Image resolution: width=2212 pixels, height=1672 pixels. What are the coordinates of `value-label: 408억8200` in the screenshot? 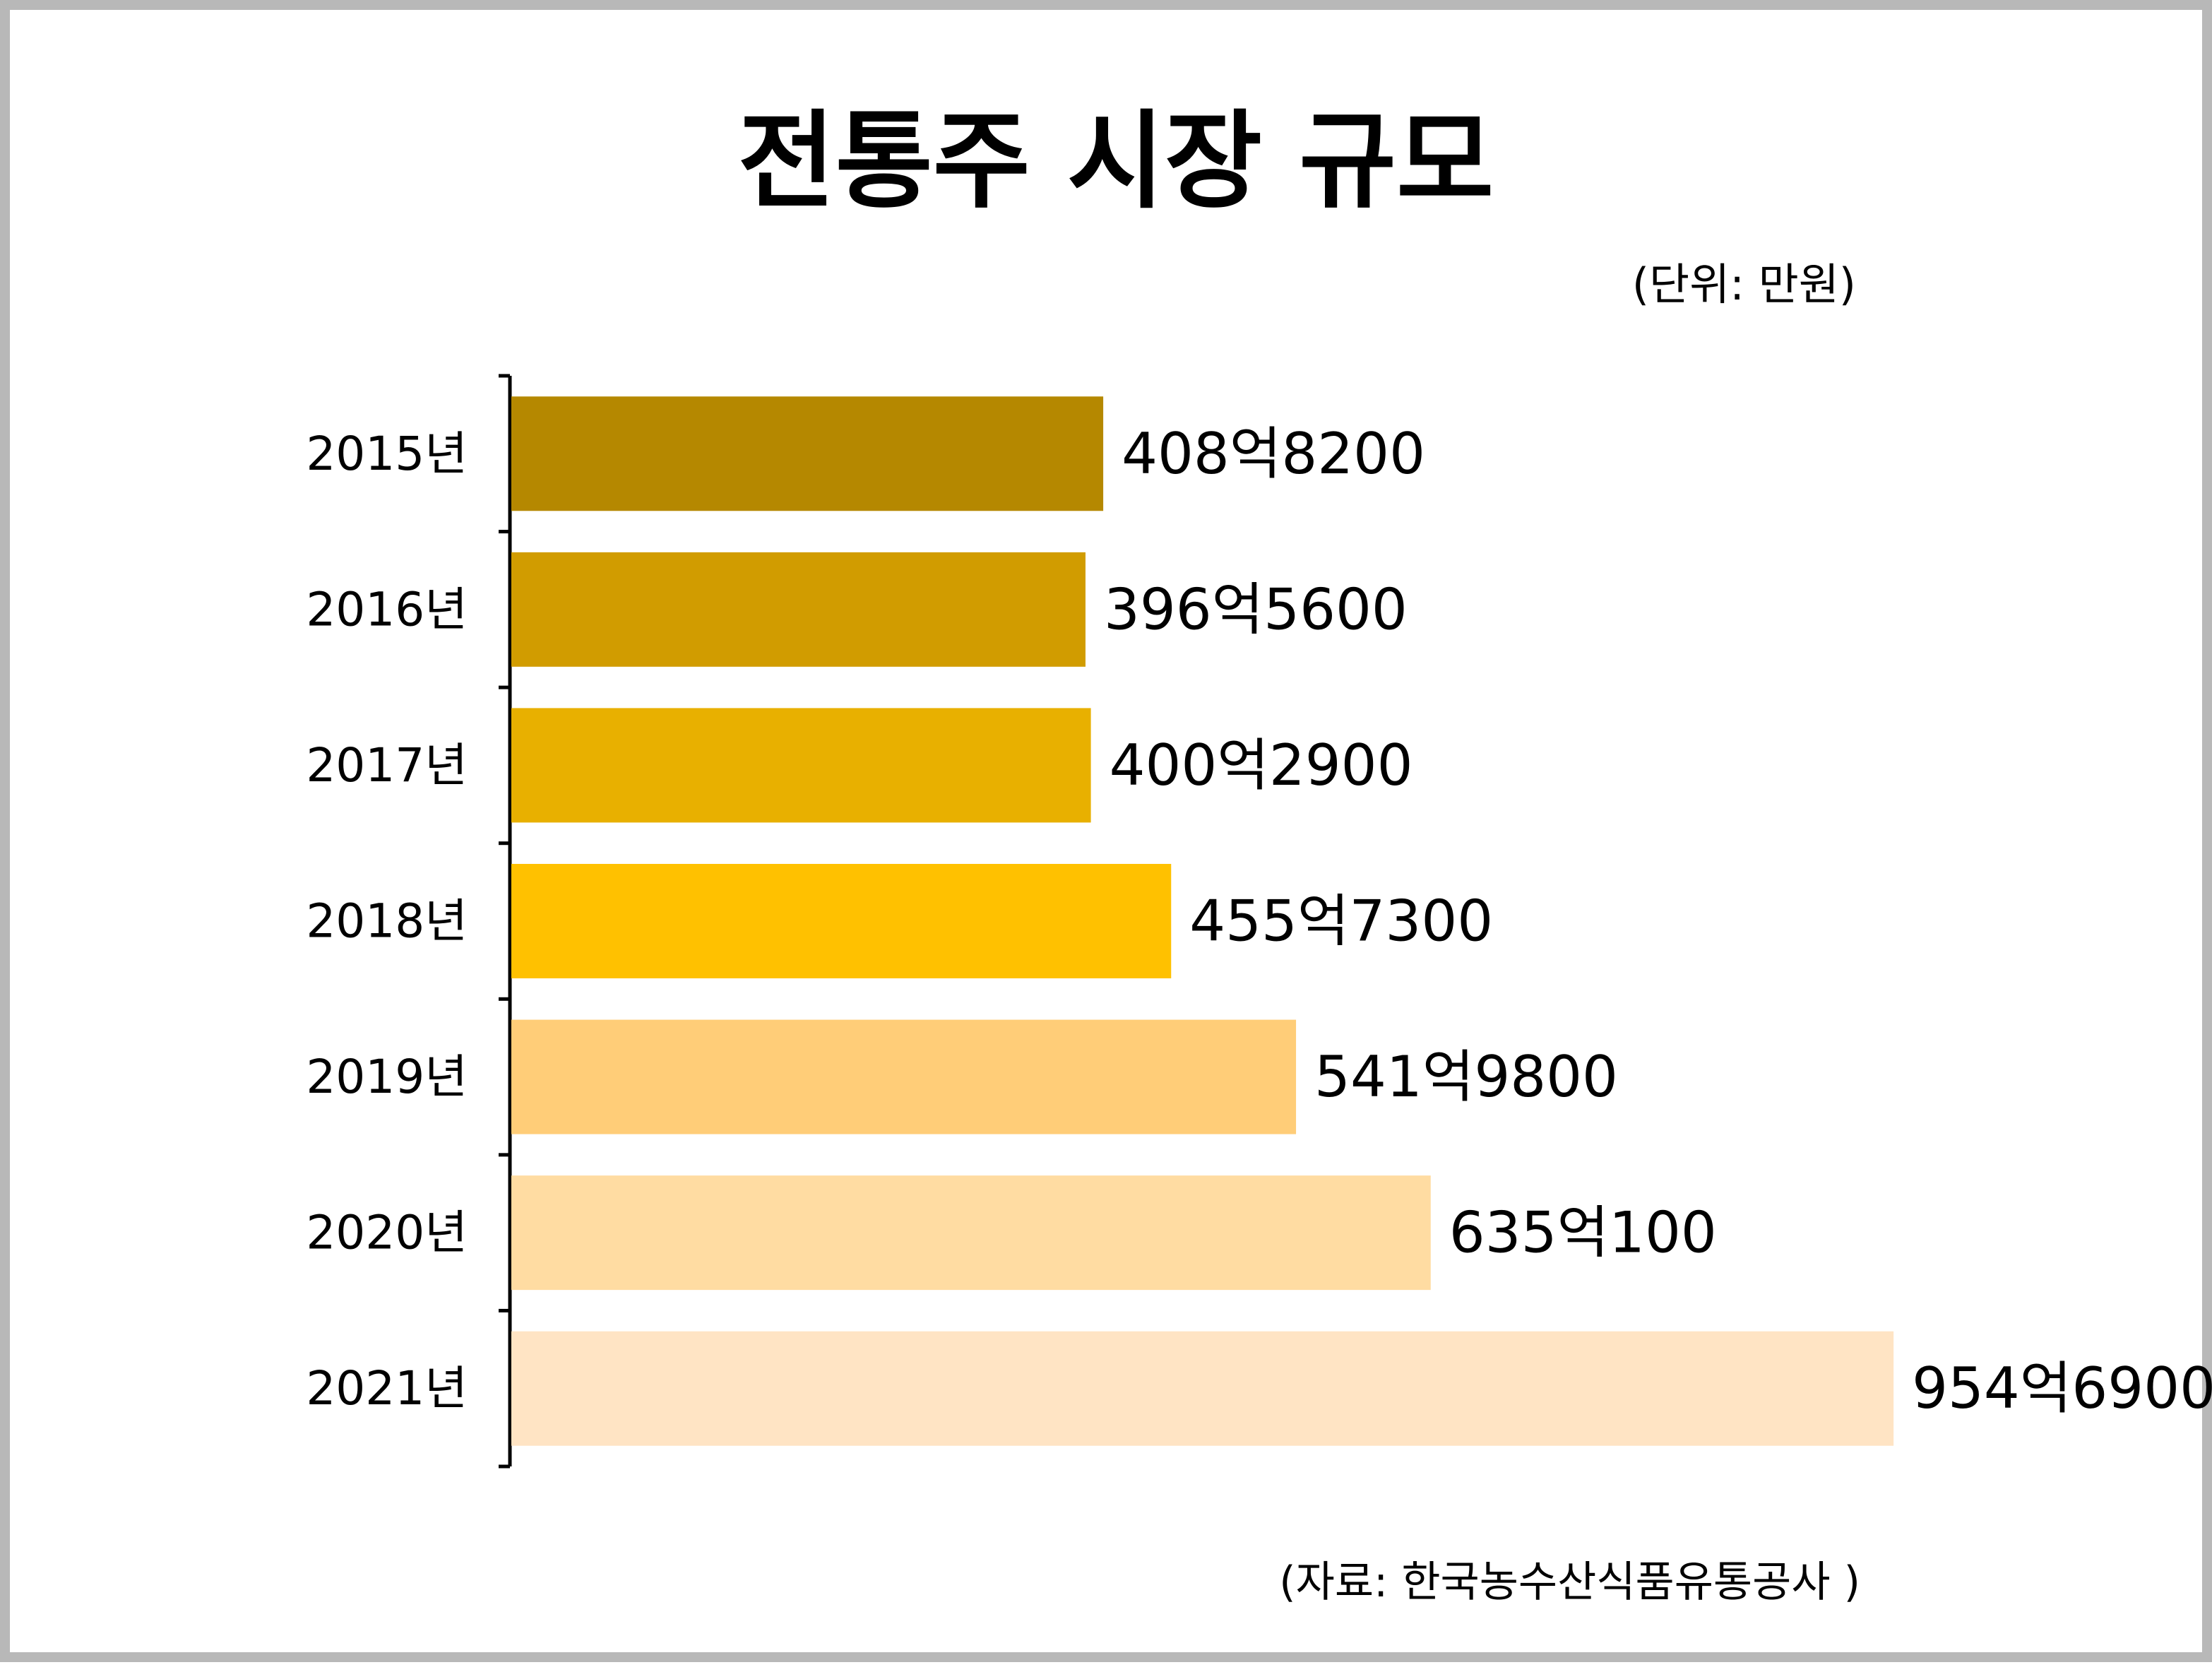 It's located at (1273, 454).